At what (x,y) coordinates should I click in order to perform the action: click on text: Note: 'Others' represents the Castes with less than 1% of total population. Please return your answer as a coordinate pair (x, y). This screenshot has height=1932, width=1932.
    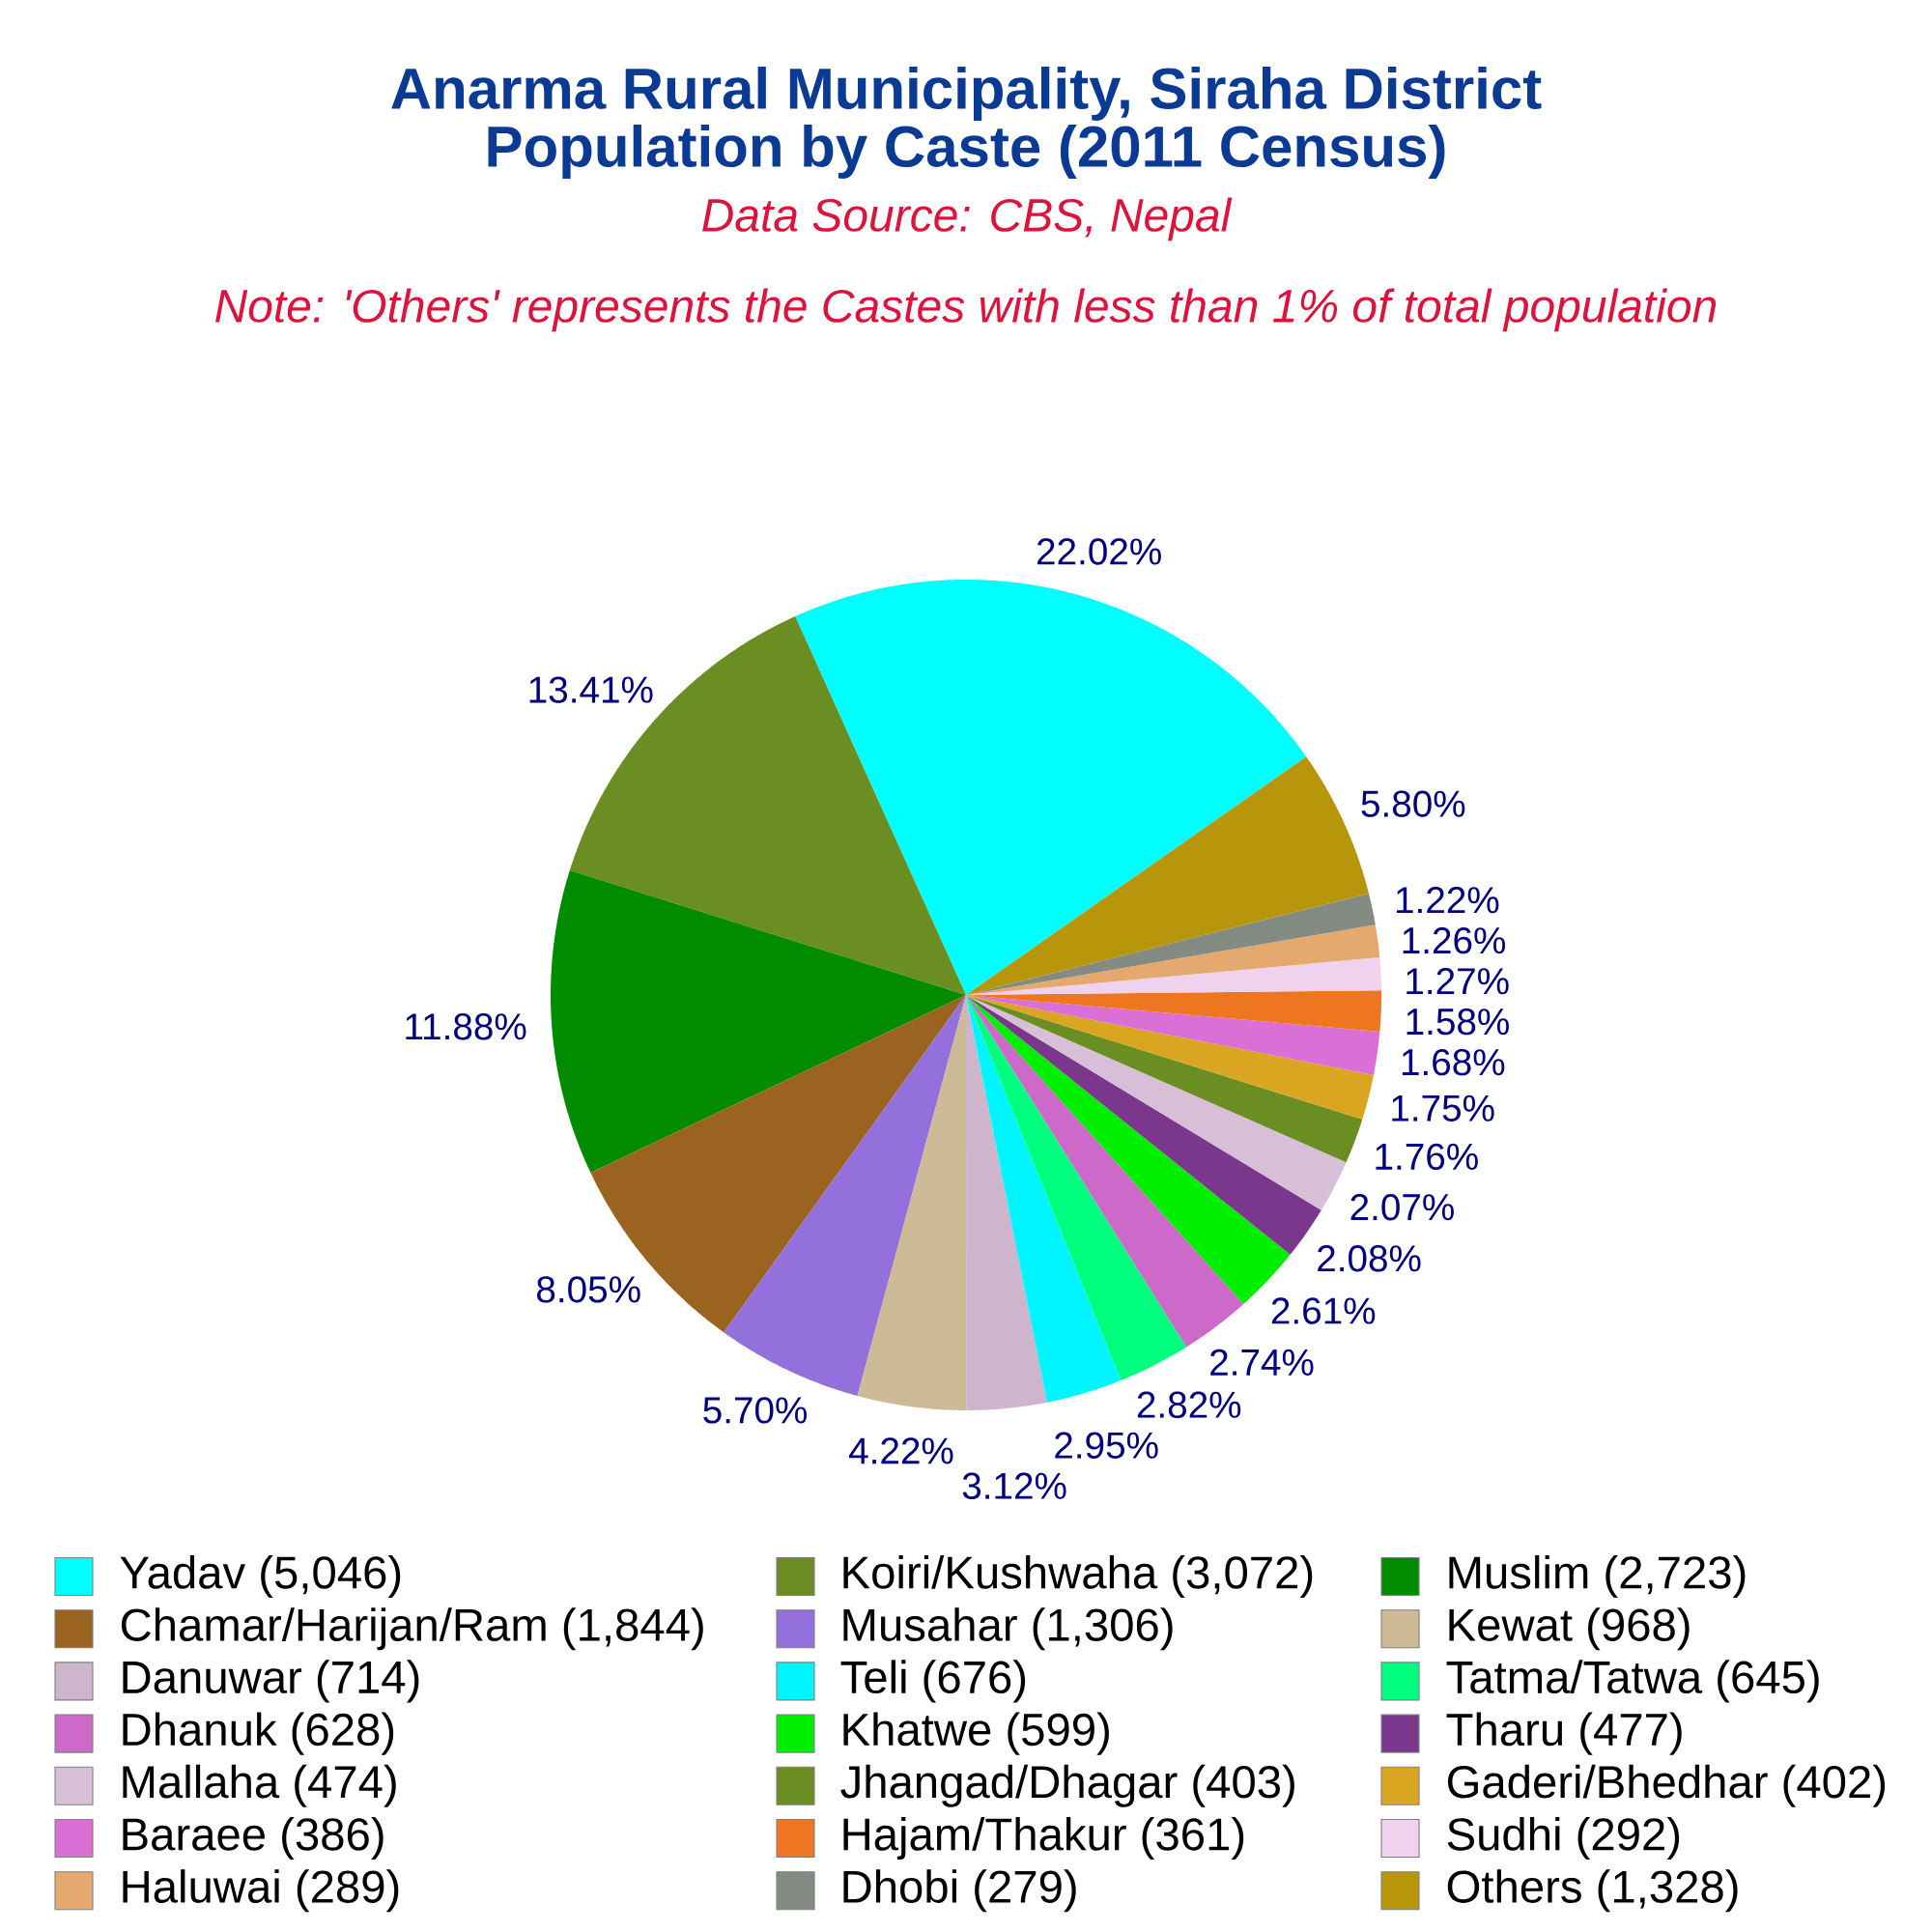
    Looking at the image, I should click on (966, 310).